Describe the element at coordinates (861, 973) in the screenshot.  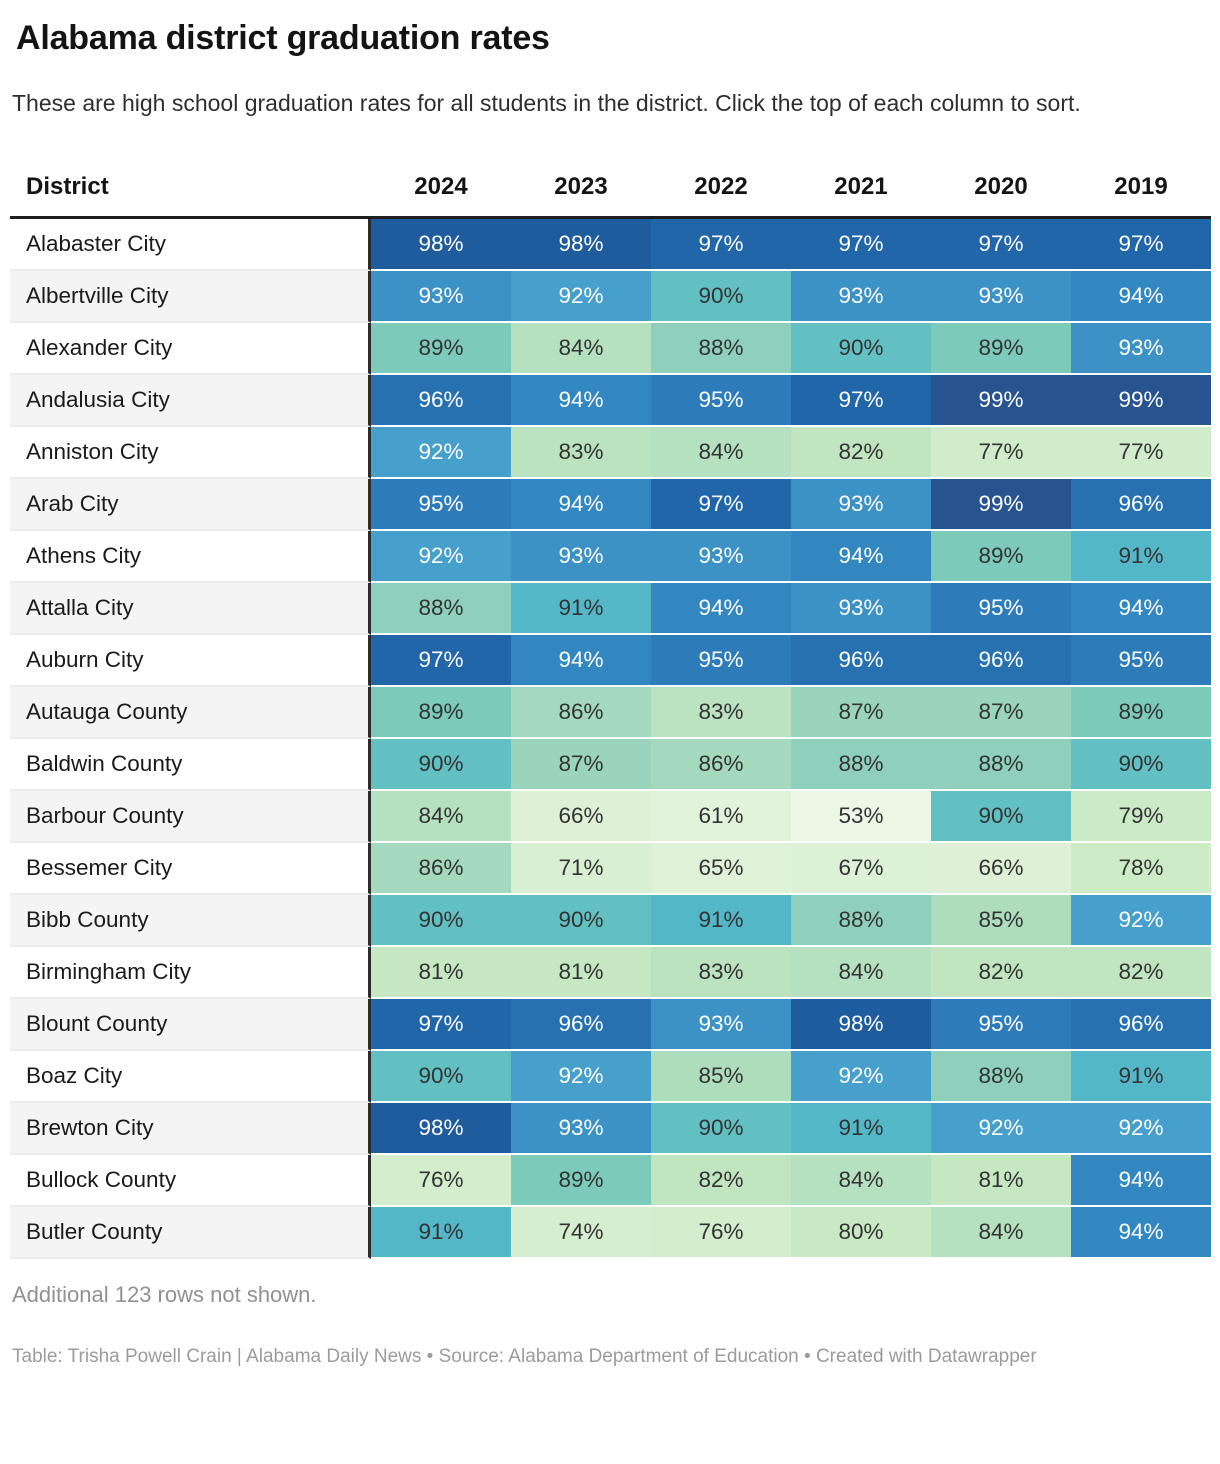
I see `value-cell-2021: 84%` at that location.